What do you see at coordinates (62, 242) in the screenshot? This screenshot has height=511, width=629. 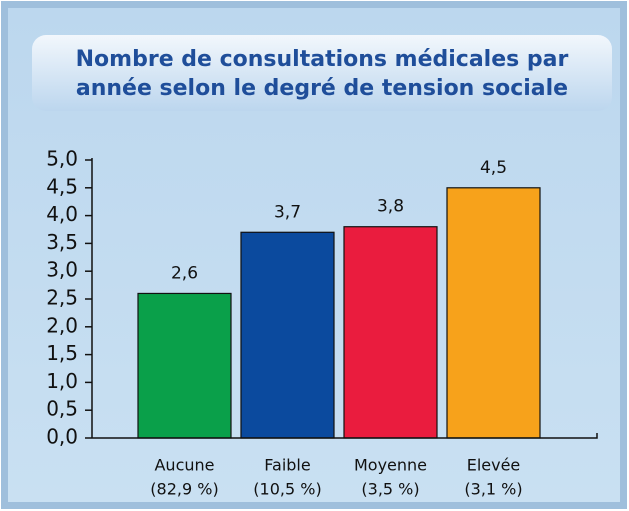 I see `y-tick-label: 3,5` at bounding box center [62, 242].